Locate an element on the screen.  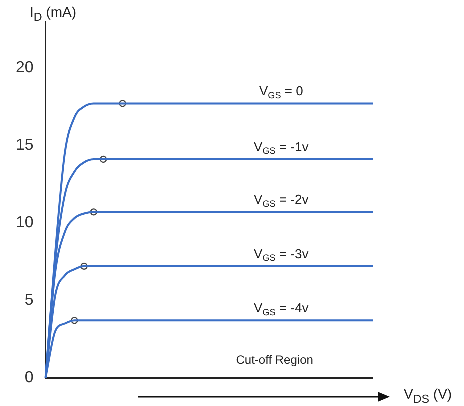
y-tick-label: 15 is located at coordinates (25, 145).